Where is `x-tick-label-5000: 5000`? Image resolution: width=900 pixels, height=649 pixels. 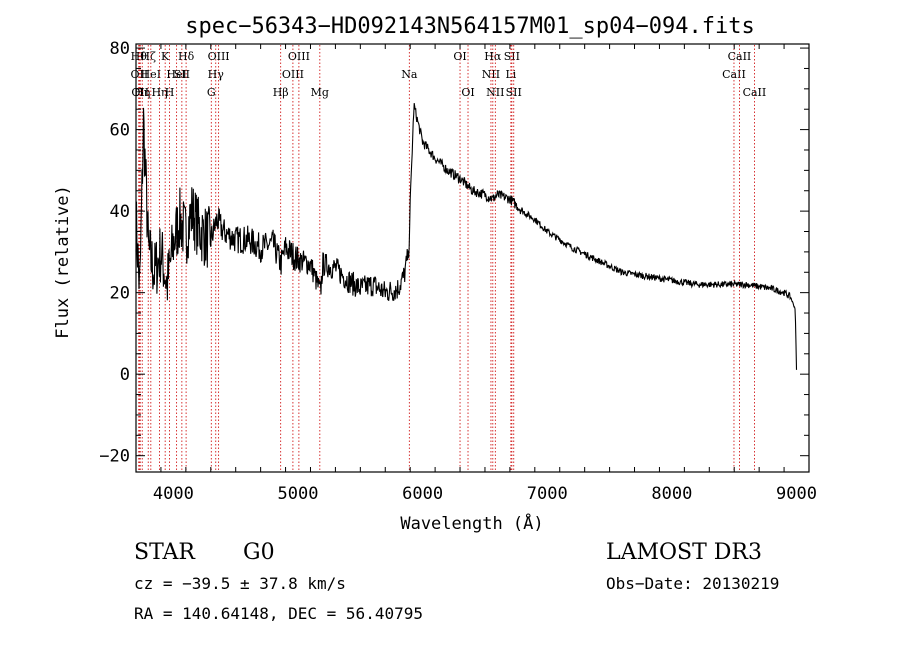 x-tick-label-5000: 5000 is located at coordinates (298, 494).